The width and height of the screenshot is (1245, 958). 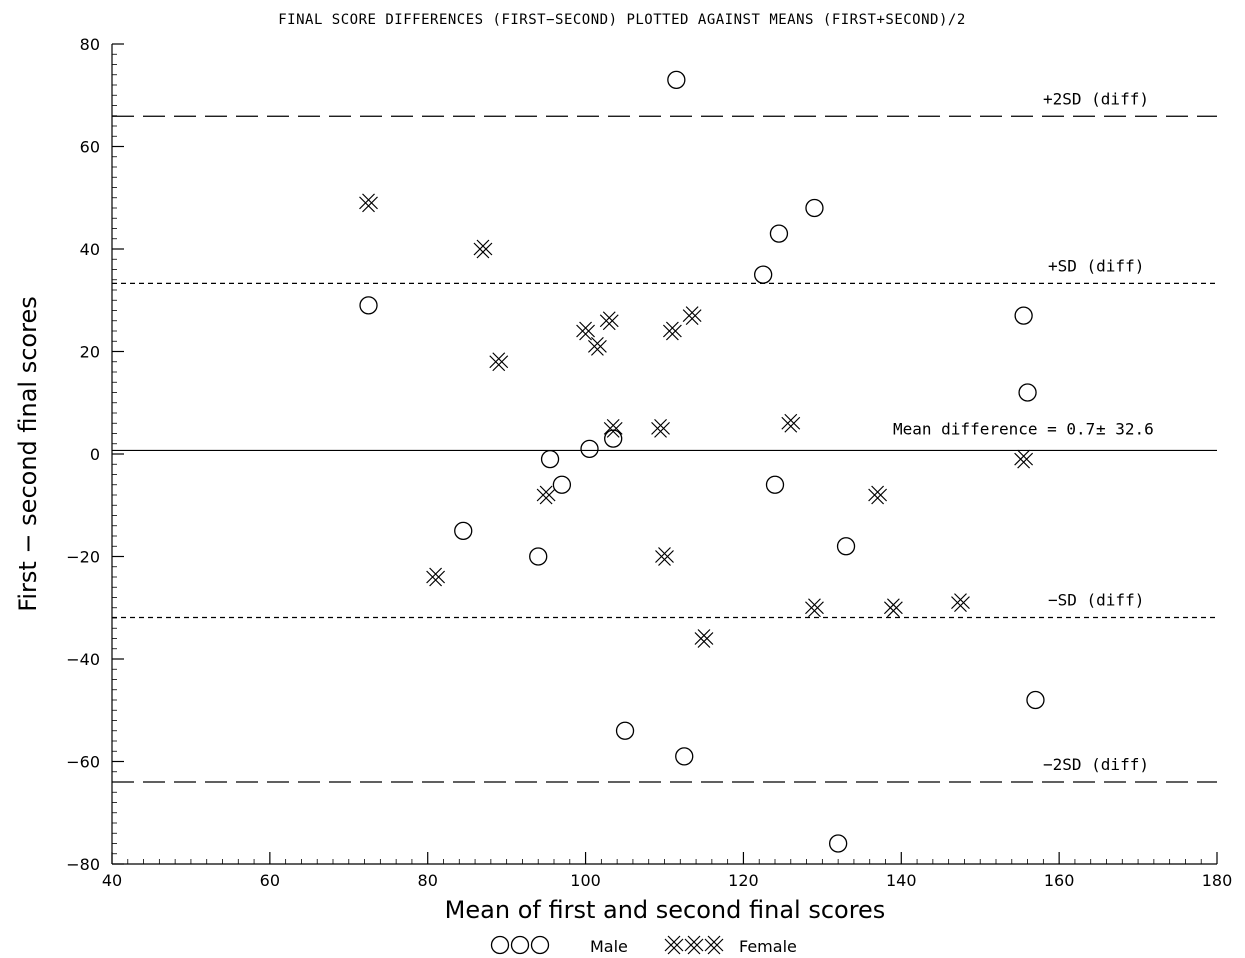 I want to click on mean-difference-sd-label: ± 32.6, so click(x=1125, y=428).